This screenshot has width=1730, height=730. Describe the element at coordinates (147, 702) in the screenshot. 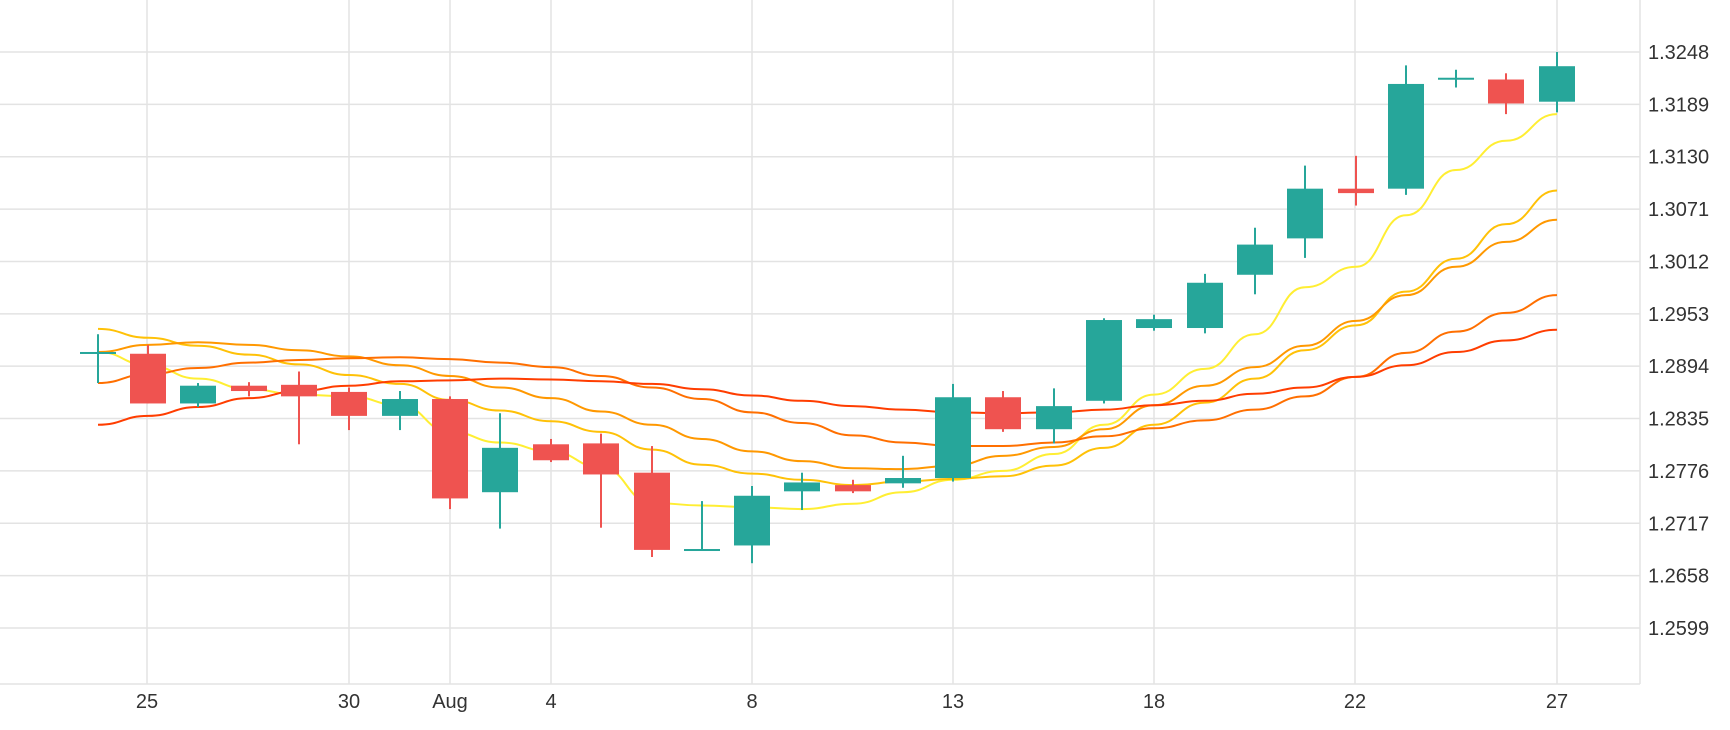

I see `x-tick-label: 25` at that location.